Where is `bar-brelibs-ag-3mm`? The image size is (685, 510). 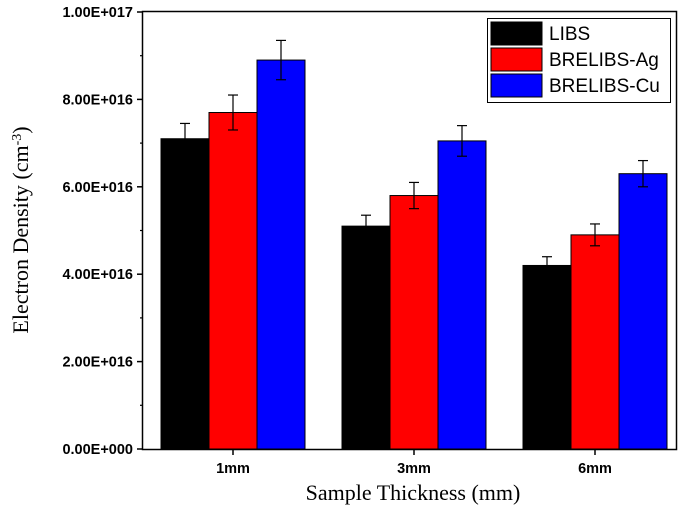 bar-brelibs-ag-3mm is located at coordinates (414, 322).